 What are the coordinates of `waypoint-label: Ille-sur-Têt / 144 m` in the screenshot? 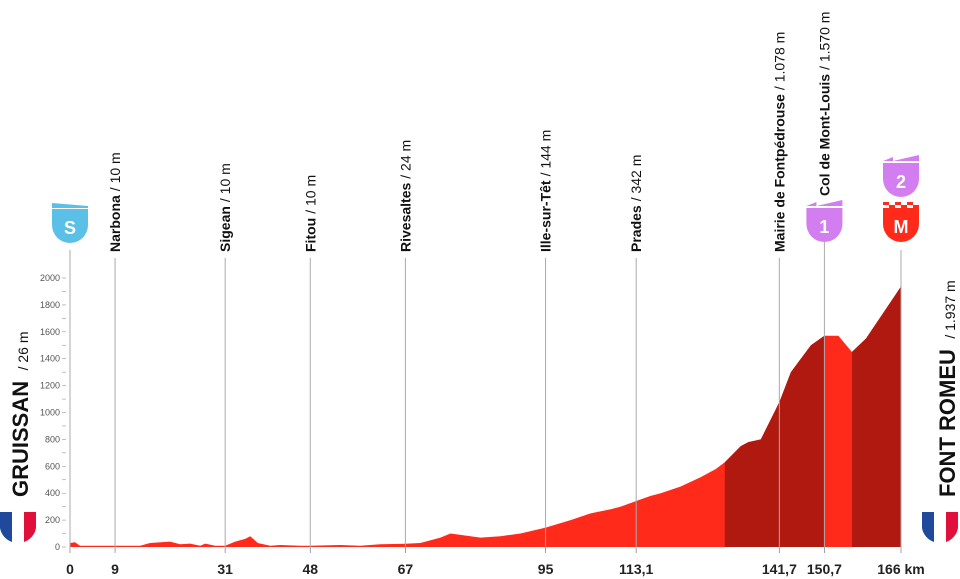 It's located at (546, 191).